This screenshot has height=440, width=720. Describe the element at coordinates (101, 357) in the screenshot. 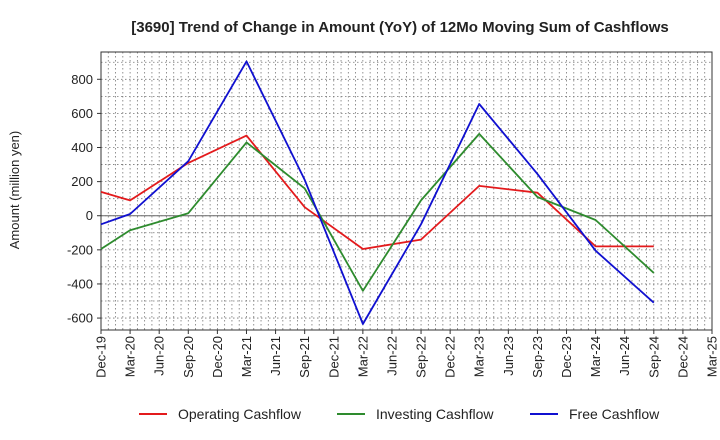

I see `x-tick-label: Dec-19` at that location.